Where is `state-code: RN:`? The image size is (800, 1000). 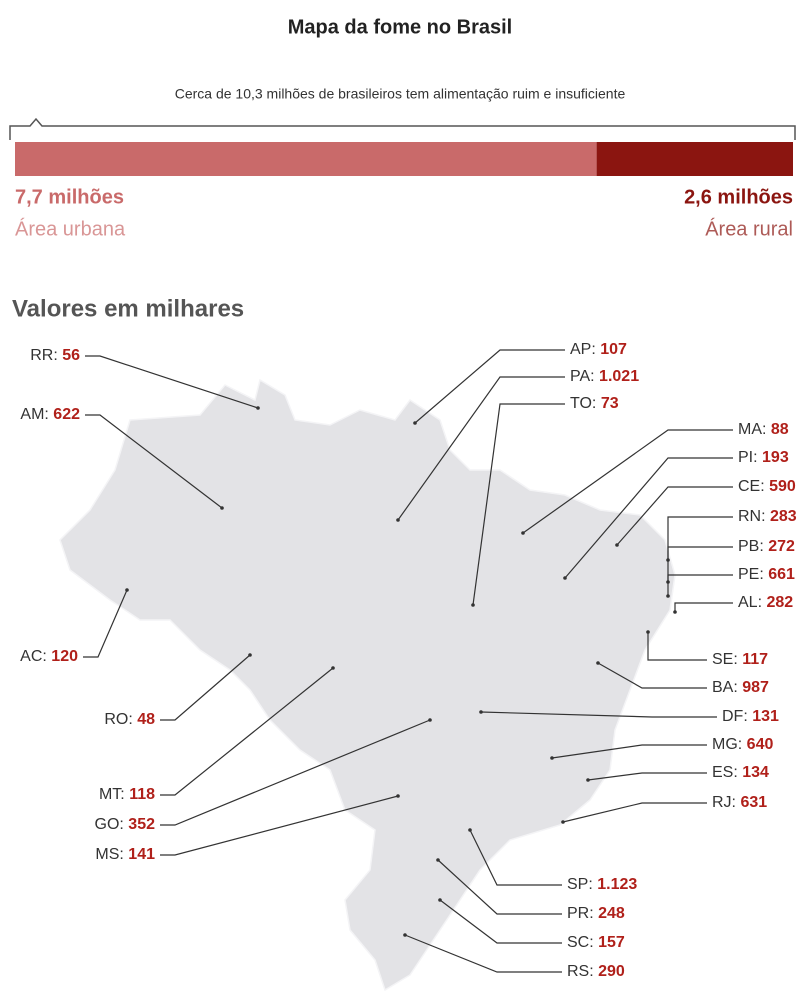 state-code: RN: is located at coordinates (754, 516).